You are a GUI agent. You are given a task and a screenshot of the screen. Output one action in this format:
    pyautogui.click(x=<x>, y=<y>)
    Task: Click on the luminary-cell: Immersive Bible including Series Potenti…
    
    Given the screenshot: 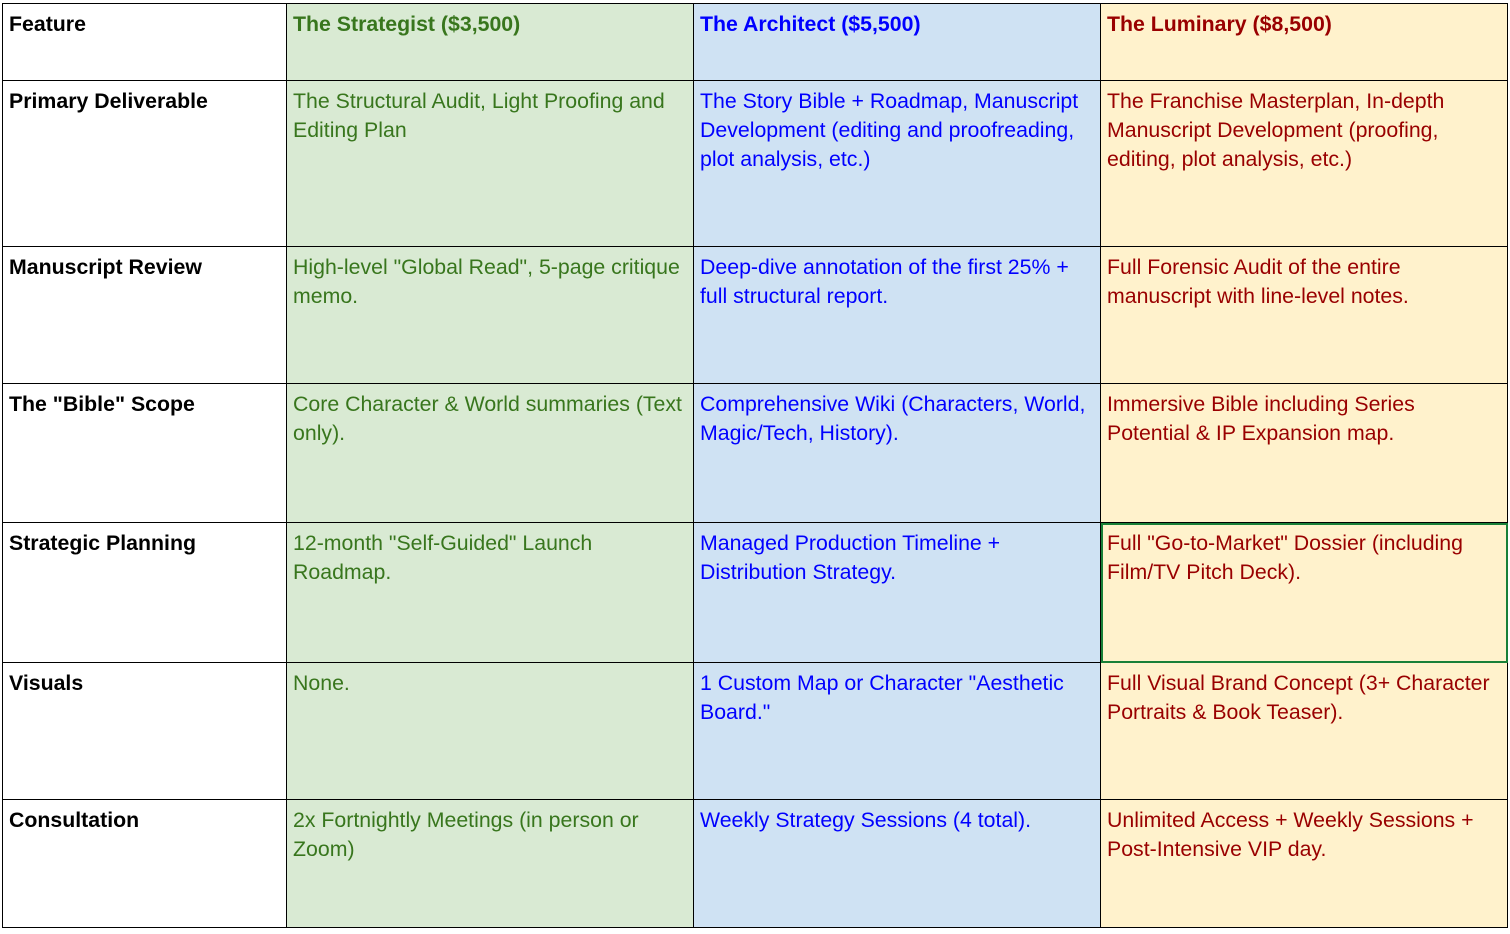 What is the action you would take?
    pyautogui.click(x=1304, y=453)
    